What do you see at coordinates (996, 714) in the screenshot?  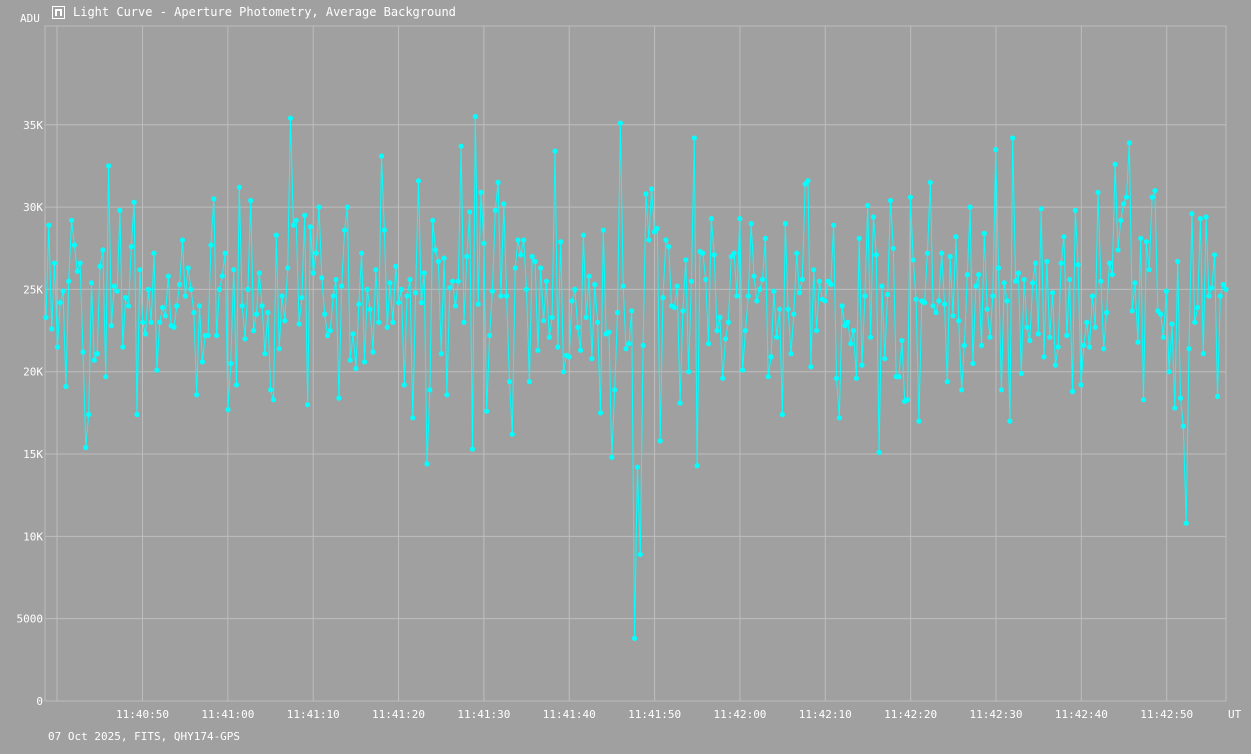 I see `x-tick-label: 11:42:30` at bounding box center [996, 714].